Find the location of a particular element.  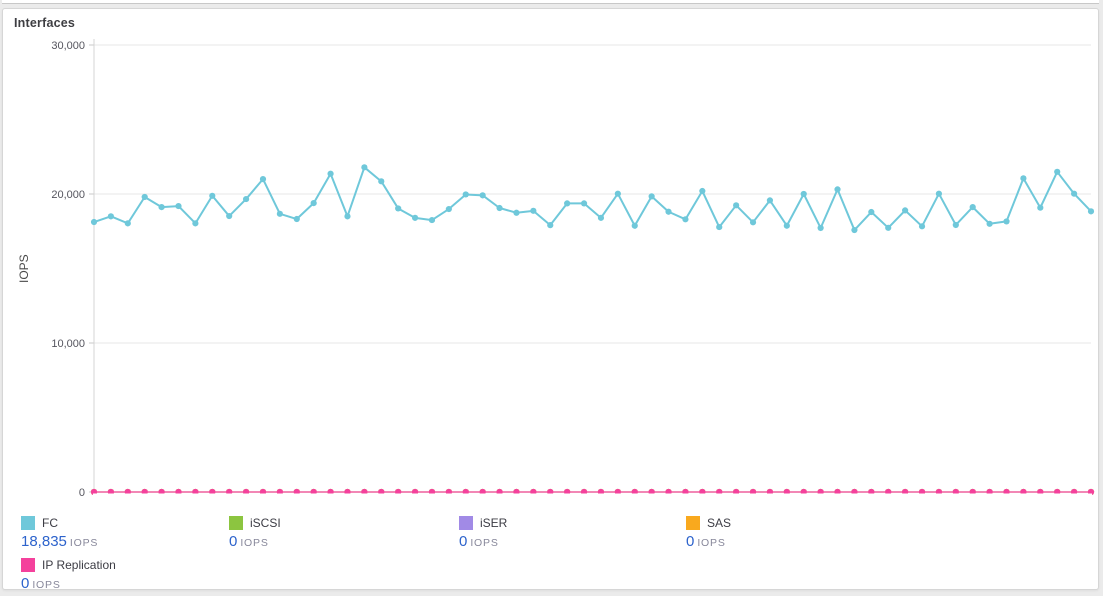

legend-item-iser: iSER 0 IOPS is located at coordinates (483, 532).